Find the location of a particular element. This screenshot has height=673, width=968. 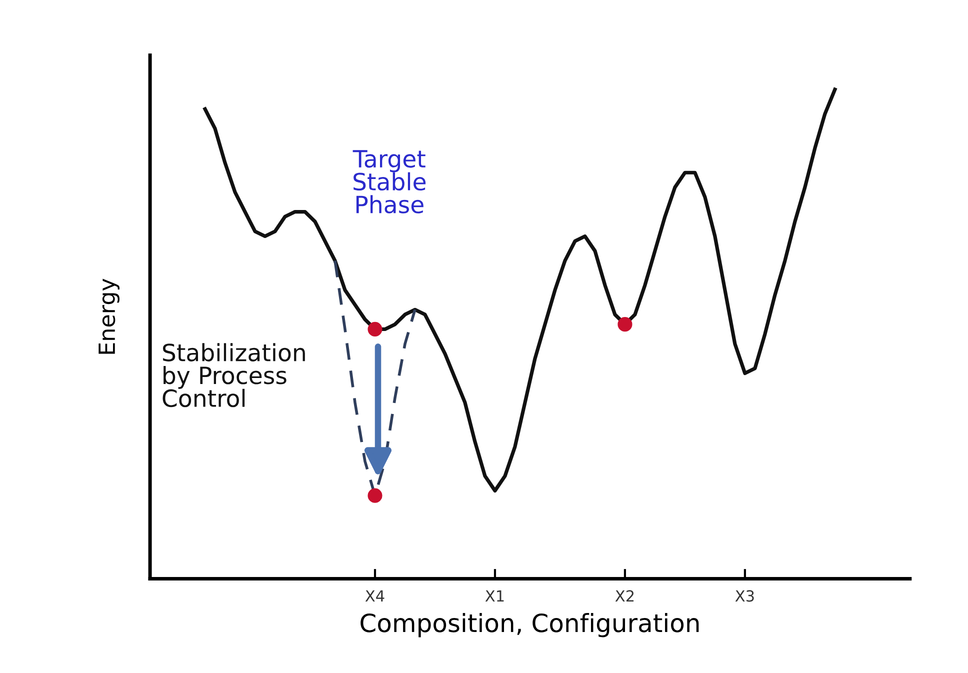

x-axis-title: Composition, Configuration is located at coordinates (529, 625).